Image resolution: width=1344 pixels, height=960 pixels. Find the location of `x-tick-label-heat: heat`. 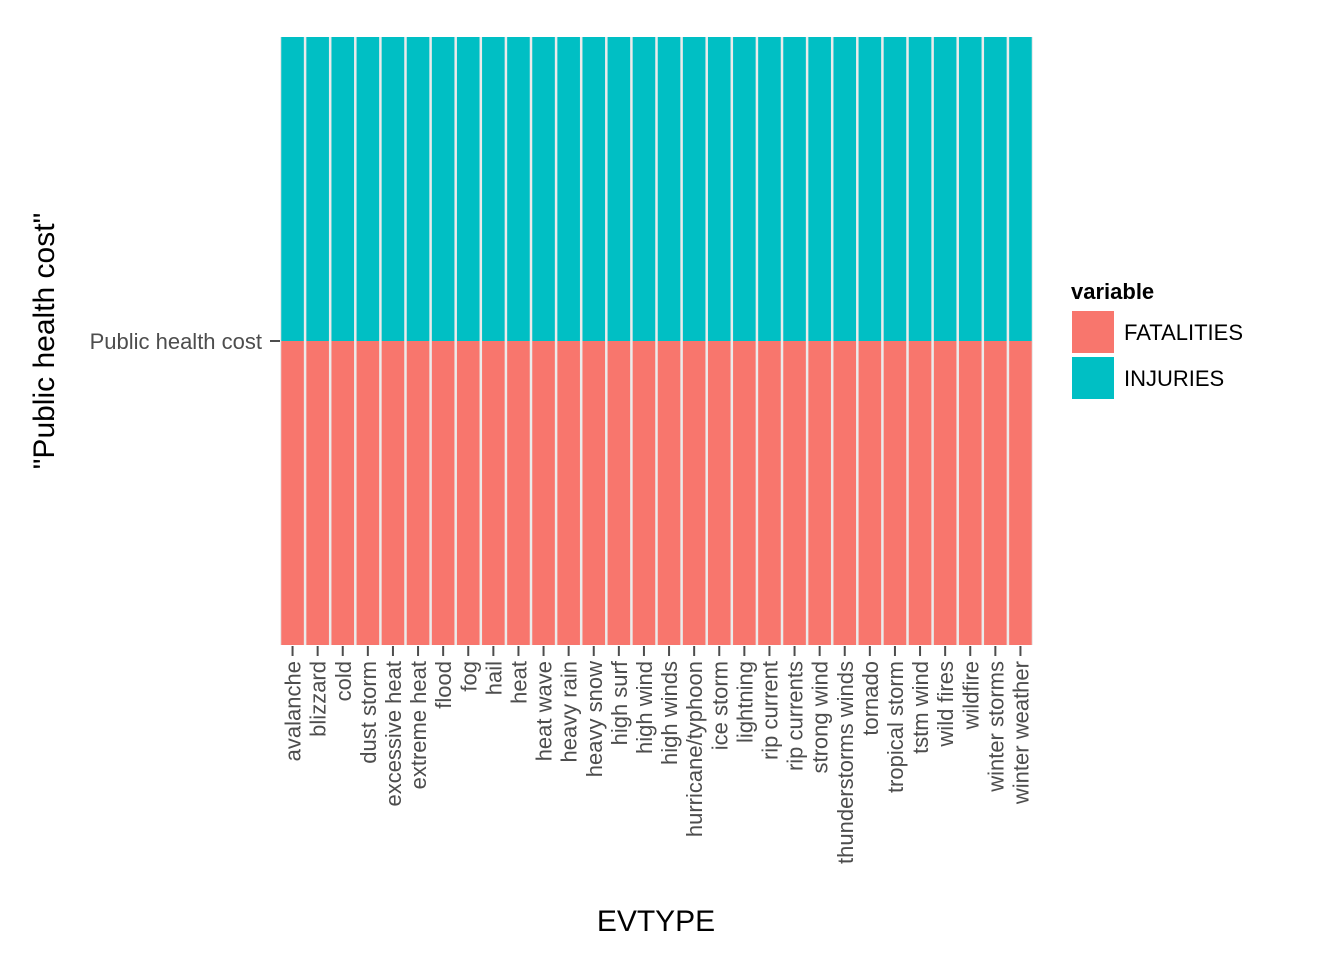

x-tick-label-heat: heat is located at coordinates (518, 682).